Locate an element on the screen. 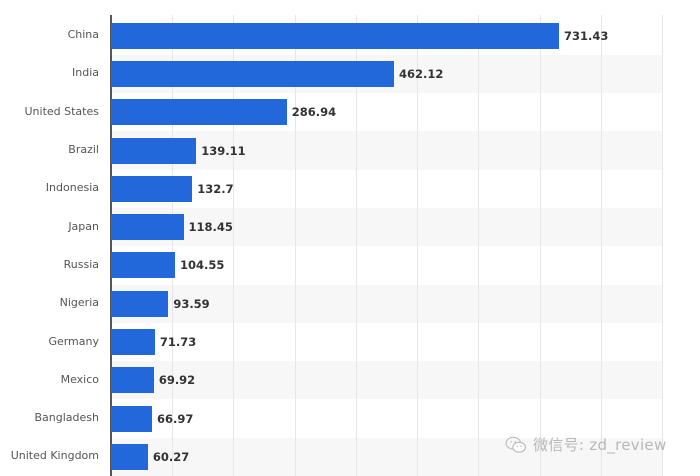 This screenshot has width=700, height=476. value-label: 71.73 is located at coordinates (178, 342).